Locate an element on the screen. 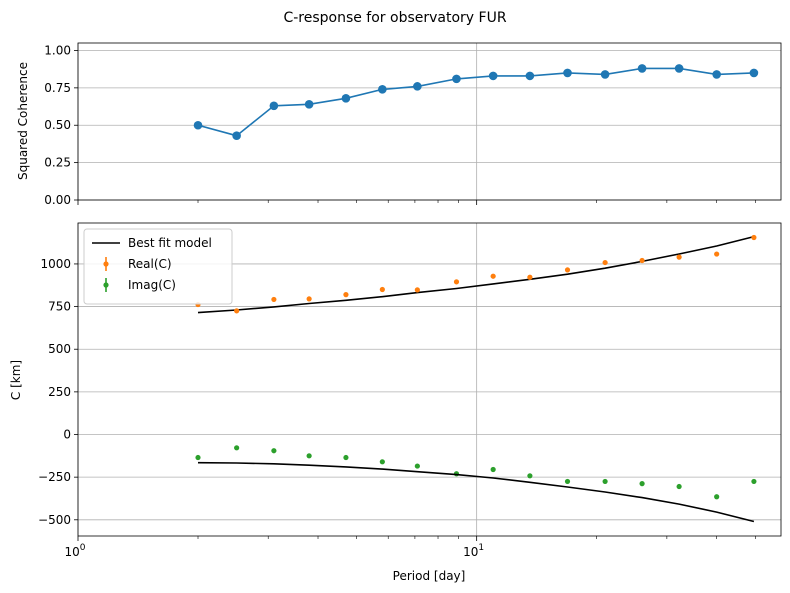 This screenshot has height=593, width=790. legend: Best fit model Real(C) Imag(C) is located at coordinates (158, 266).